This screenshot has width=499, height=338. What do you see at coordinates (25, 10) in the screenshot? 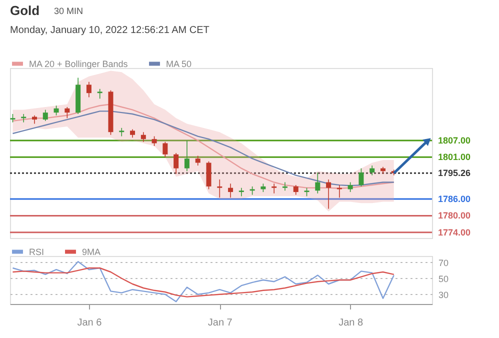
I see `chart-title: Gold` at bounding box center [25, 10].